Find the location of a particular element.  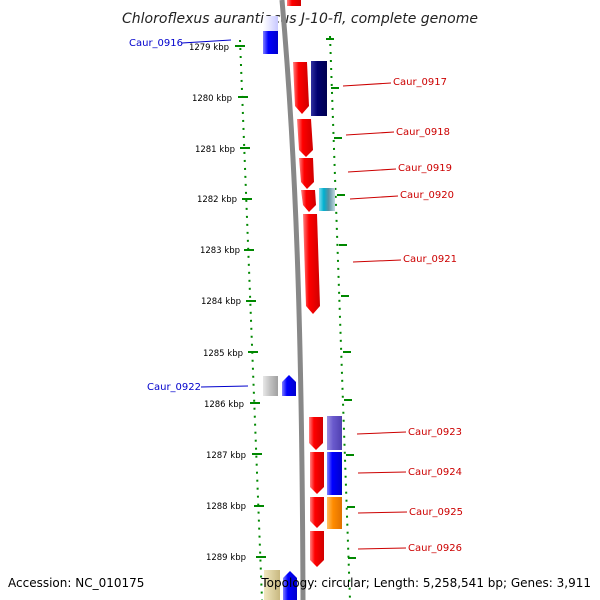

tick-1284: 1284 kbp is located at coordinates (275, 301).